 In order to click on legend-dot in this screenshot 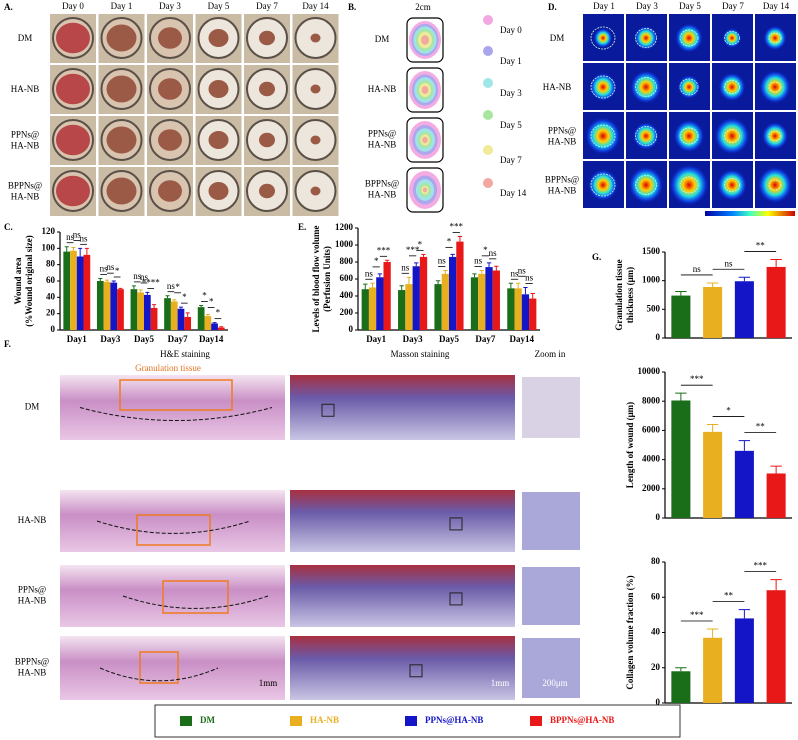, I will do `click(488, 115)`.